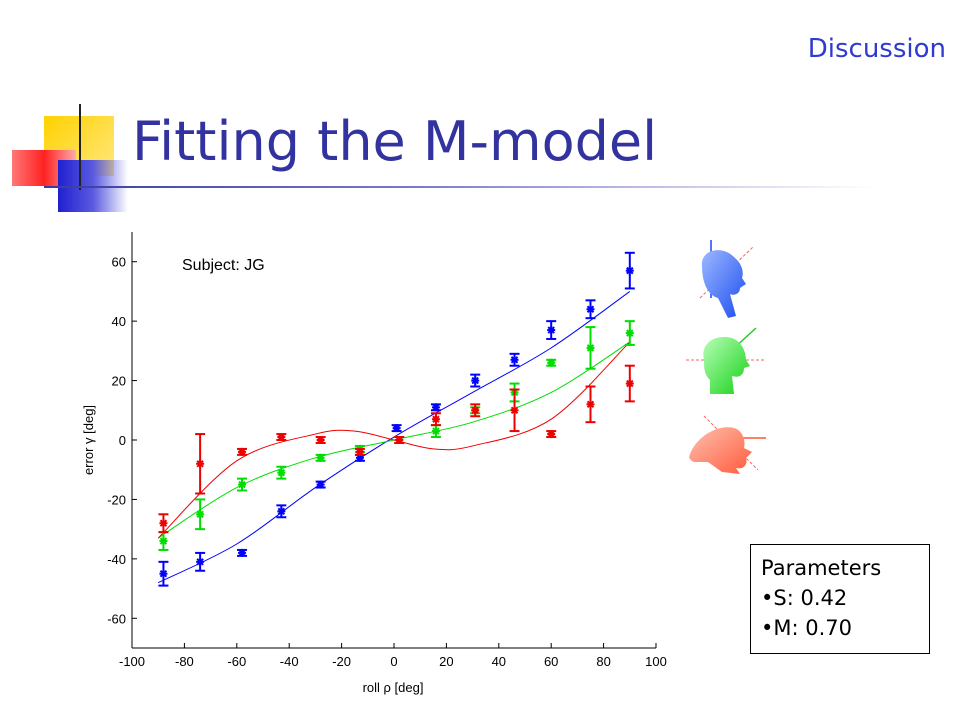 This screenshot has width=960, height=720. Describe the element at coordinates (726, 360) in the screenshot. I see `head-upright-icon` at that location.